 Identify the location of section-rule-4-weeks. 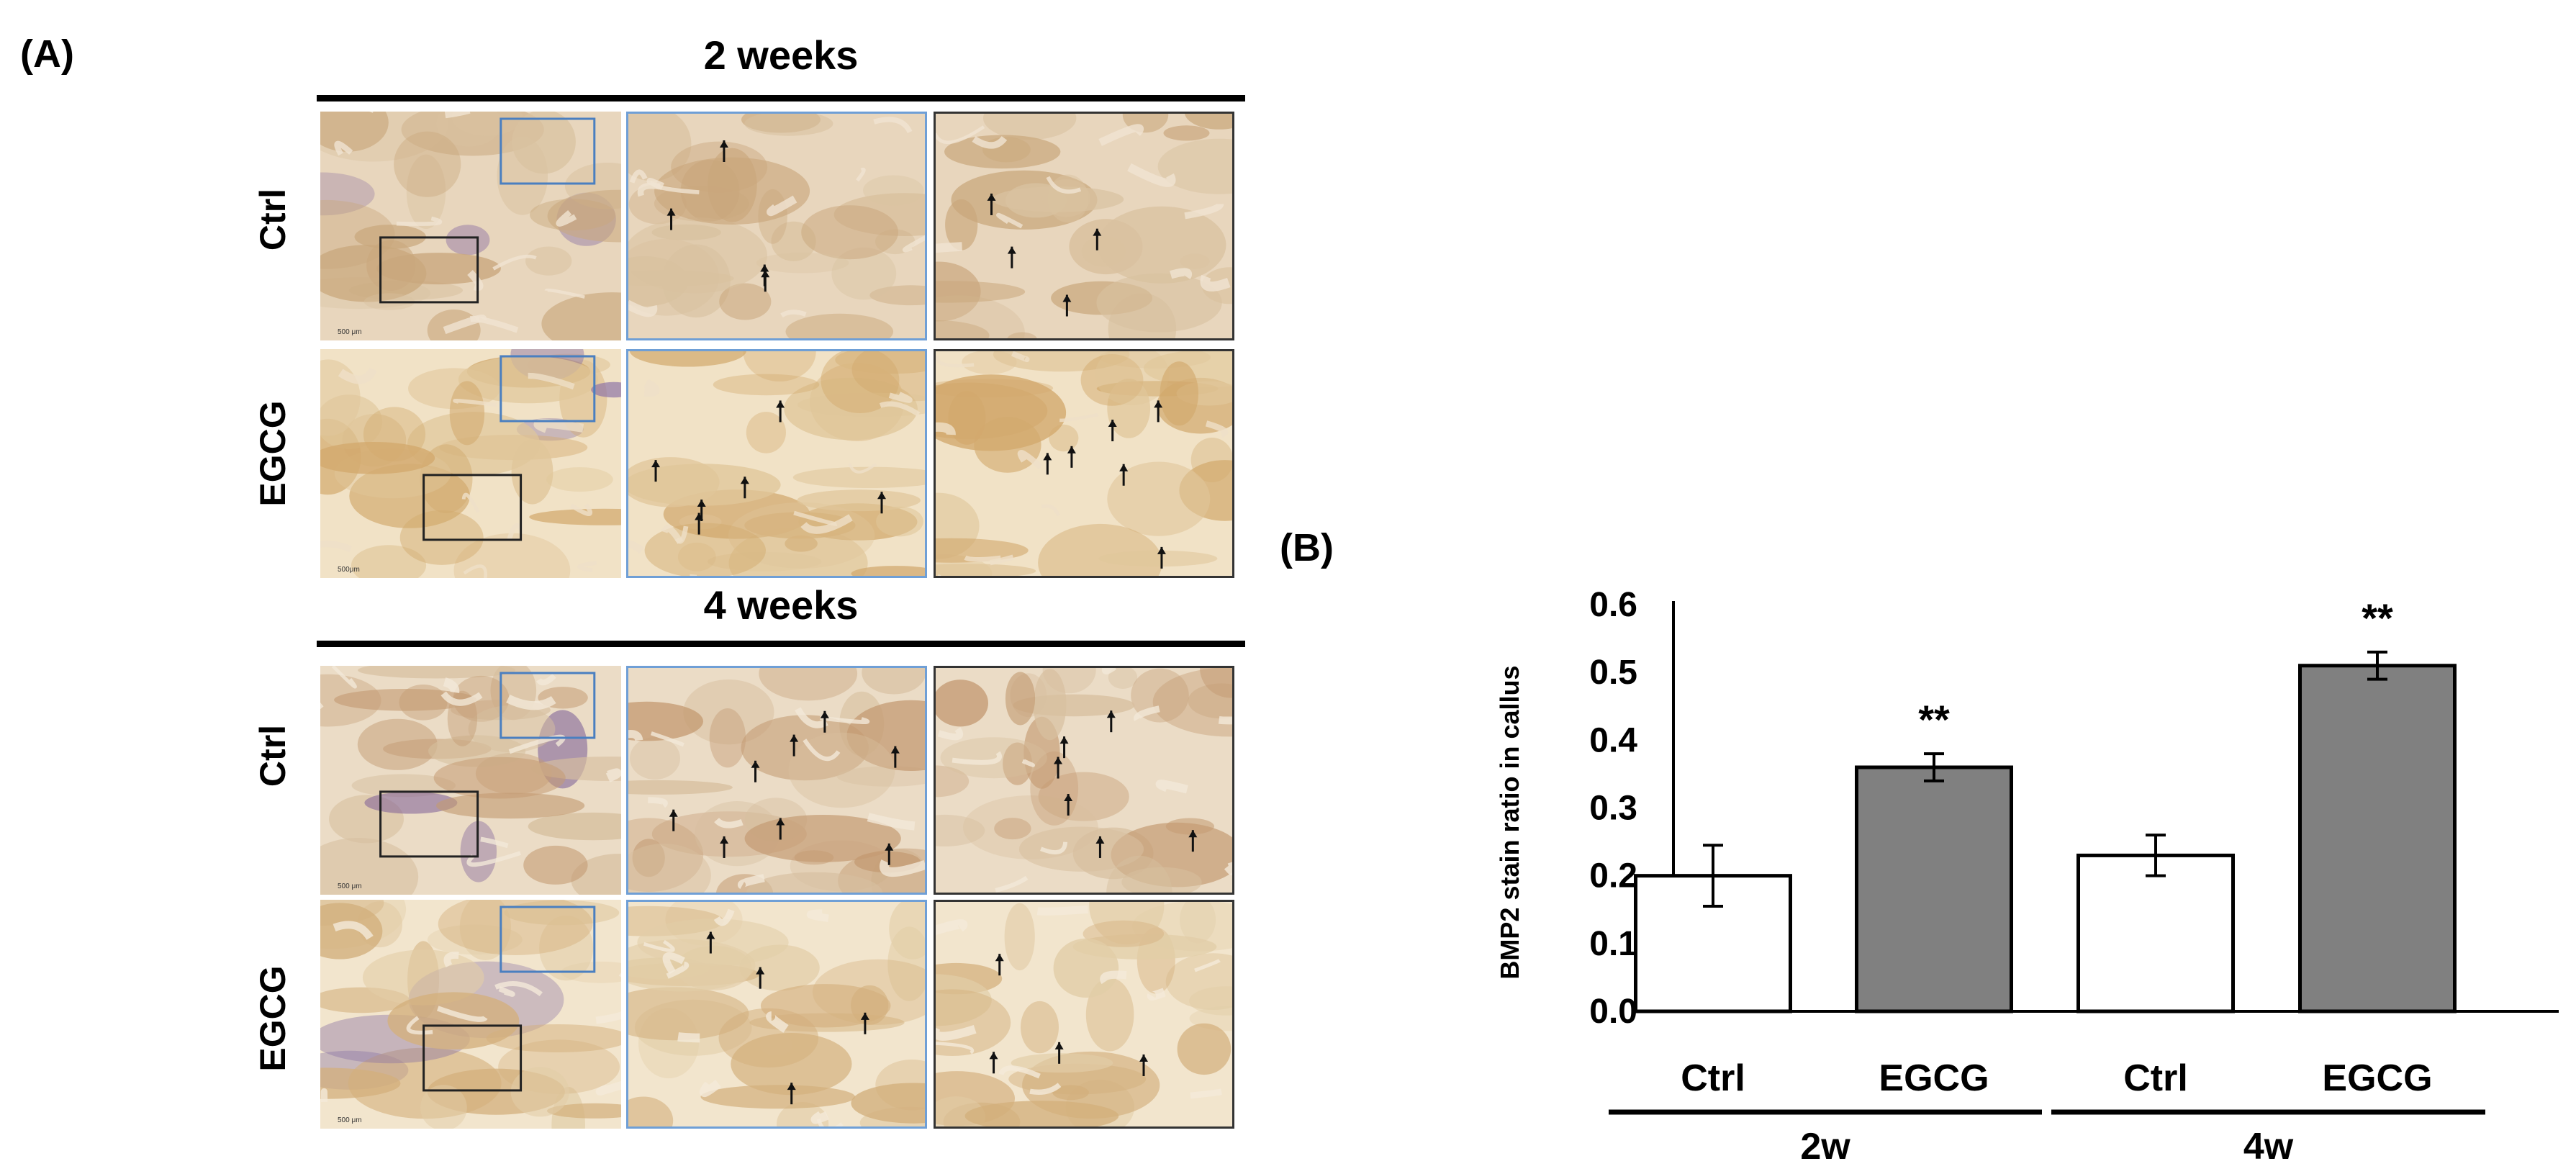
(781, 644).